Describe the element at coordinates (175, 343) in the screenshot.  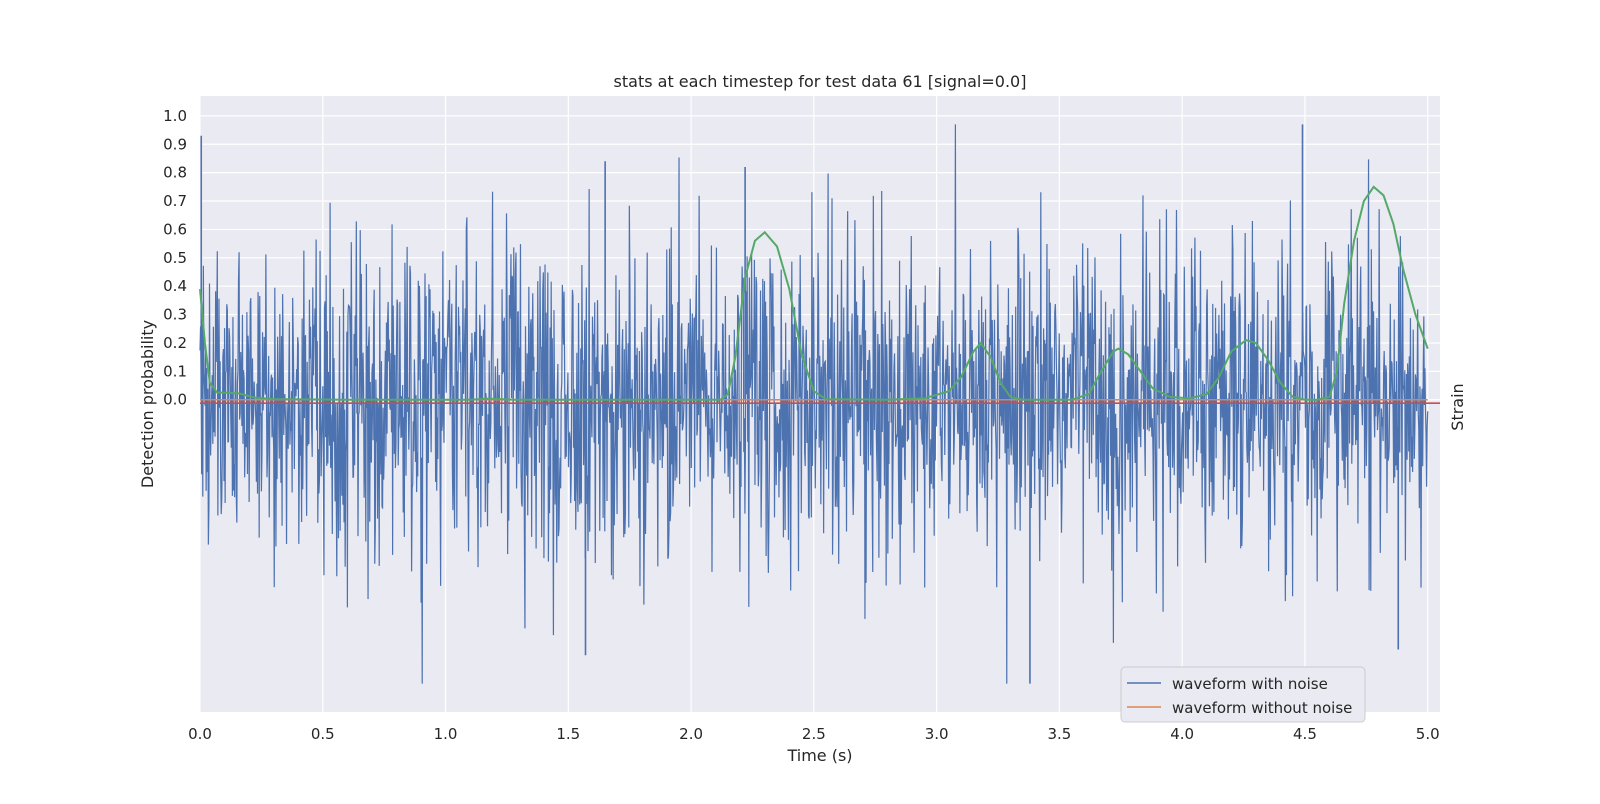
I see `y-tick-label: 0.2` at that location.